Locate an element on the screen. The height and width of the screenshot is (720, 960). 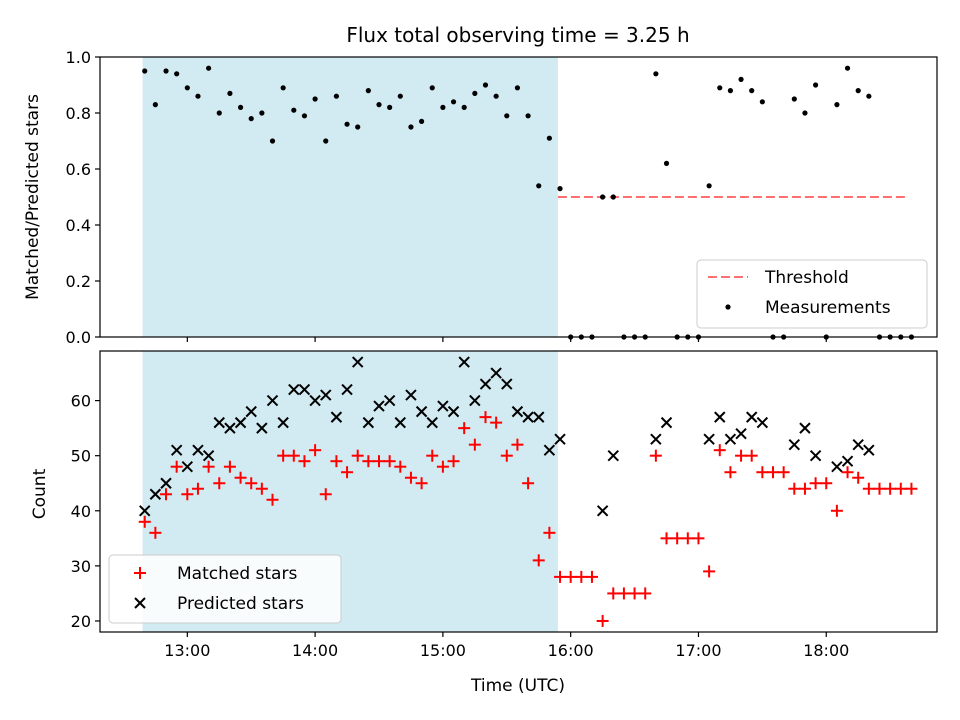
y-tick-label: 60 is located at coordinates (81, 401).